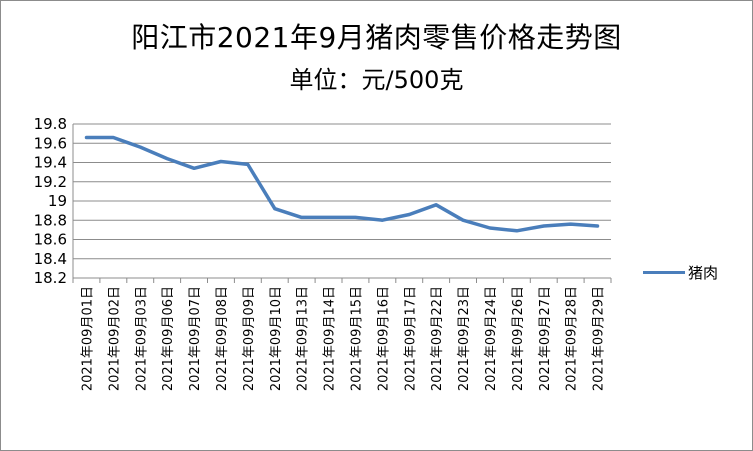  What do you see at coordinates (303, 338) in the screenshot?
I see `x-tick-label: 2021年09月13日` at bounding box center [303, 338].